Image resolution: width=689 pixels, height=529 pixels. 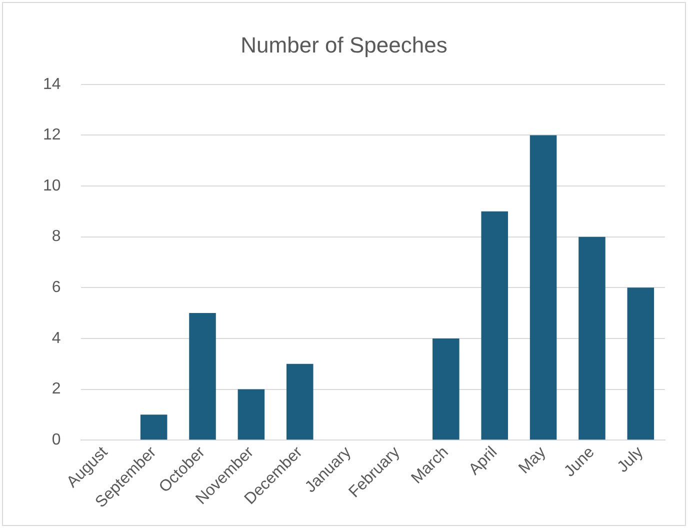 What do you see at coordinates (630, 460) in the screenshot?
I see `x-tick-label: July` at bounding box center [630, 460].